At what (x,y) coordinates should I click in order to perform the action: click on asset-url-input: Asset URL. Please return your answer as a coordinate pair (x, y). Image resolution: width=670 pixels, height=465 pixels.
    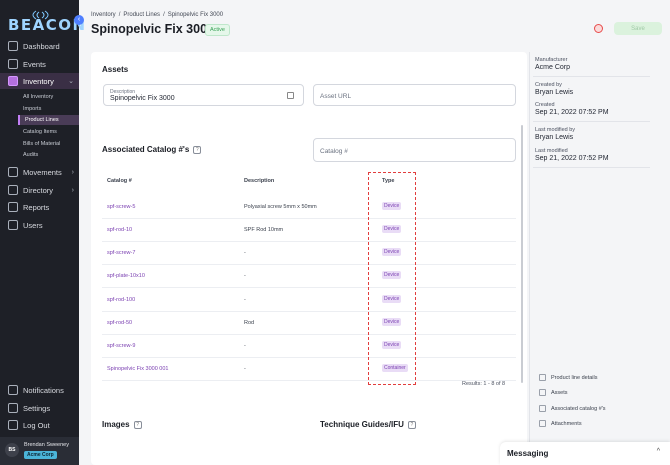
    Looking at the image, I should click on (414, 95).